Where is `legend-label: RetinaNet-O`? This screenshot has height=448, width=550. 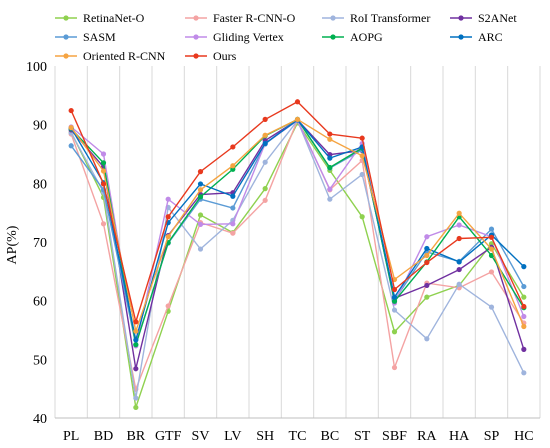 legend-label: RetinaNet-O is located at coordinates (114, 18).